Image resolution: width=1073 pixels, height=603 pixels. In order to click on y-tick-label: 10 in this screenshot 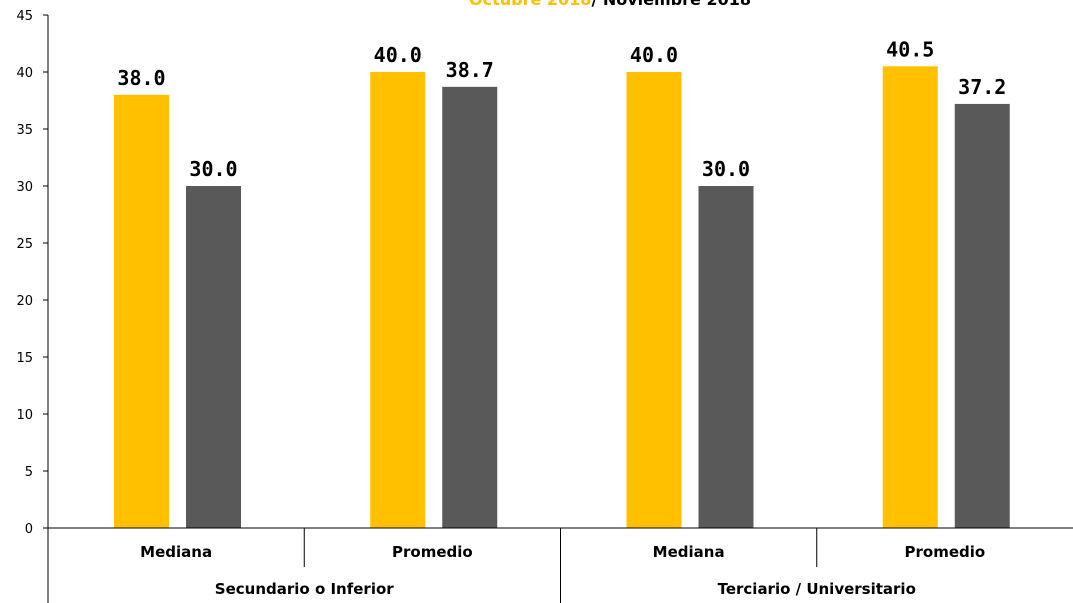, I will do `click(24, 415)`.